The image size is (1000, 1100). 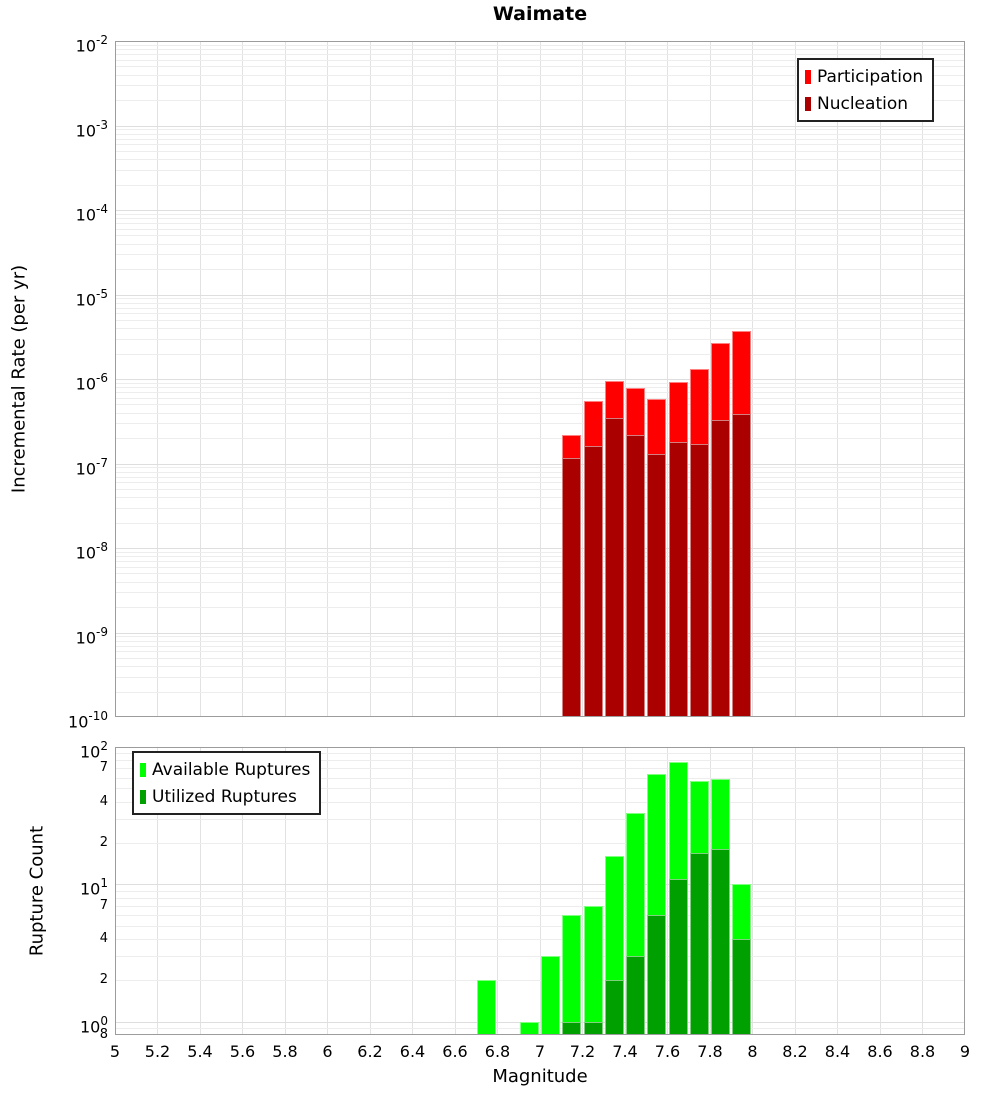 What do you see at coordinates (710, 1051) in the screenshot?
I see `x-tick-label: 7.8` at bounding box center [710, 1051].